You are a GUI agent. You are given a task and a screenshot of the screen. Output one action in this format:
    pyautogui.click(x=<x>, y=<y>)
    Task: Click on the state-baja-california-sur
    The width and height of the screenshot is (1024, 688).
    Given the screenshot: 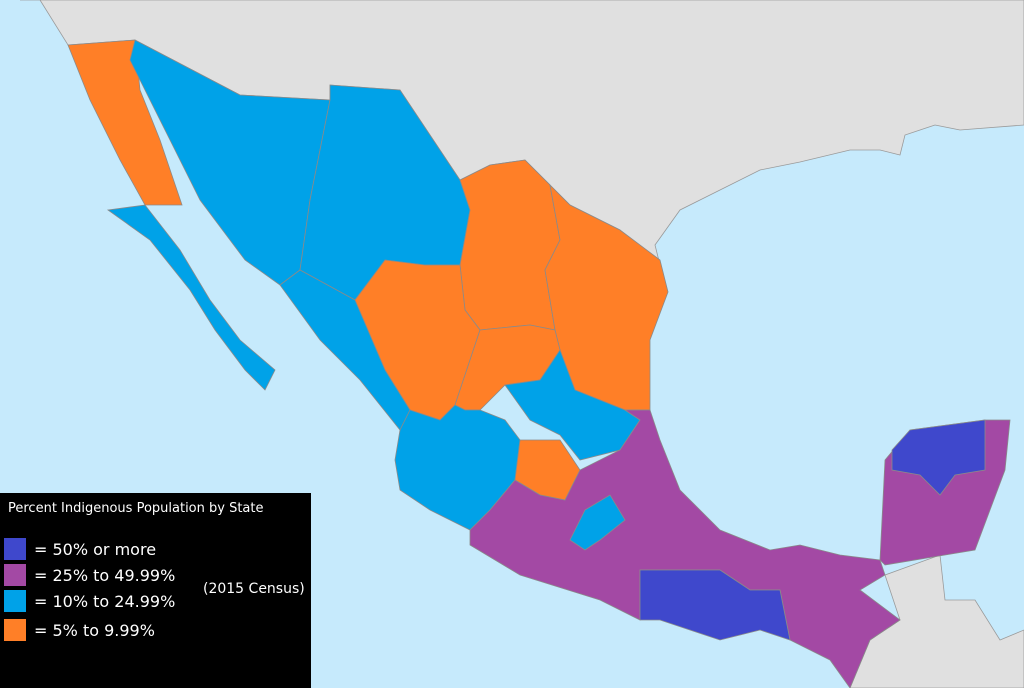 What is the action you would take?
    pyautogui.click(x=191, y=297)
    